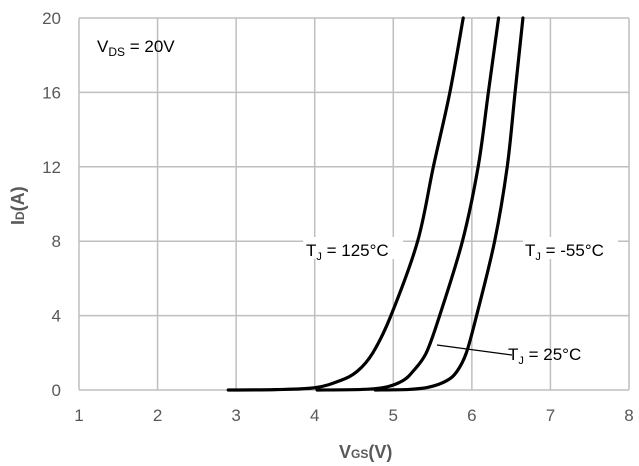 This screenshot has width=639, height=466. What do you see at coordinates (78, 415) in the screenshot?
I see `x-tick-label: 1` at bounding box center [78, 415].